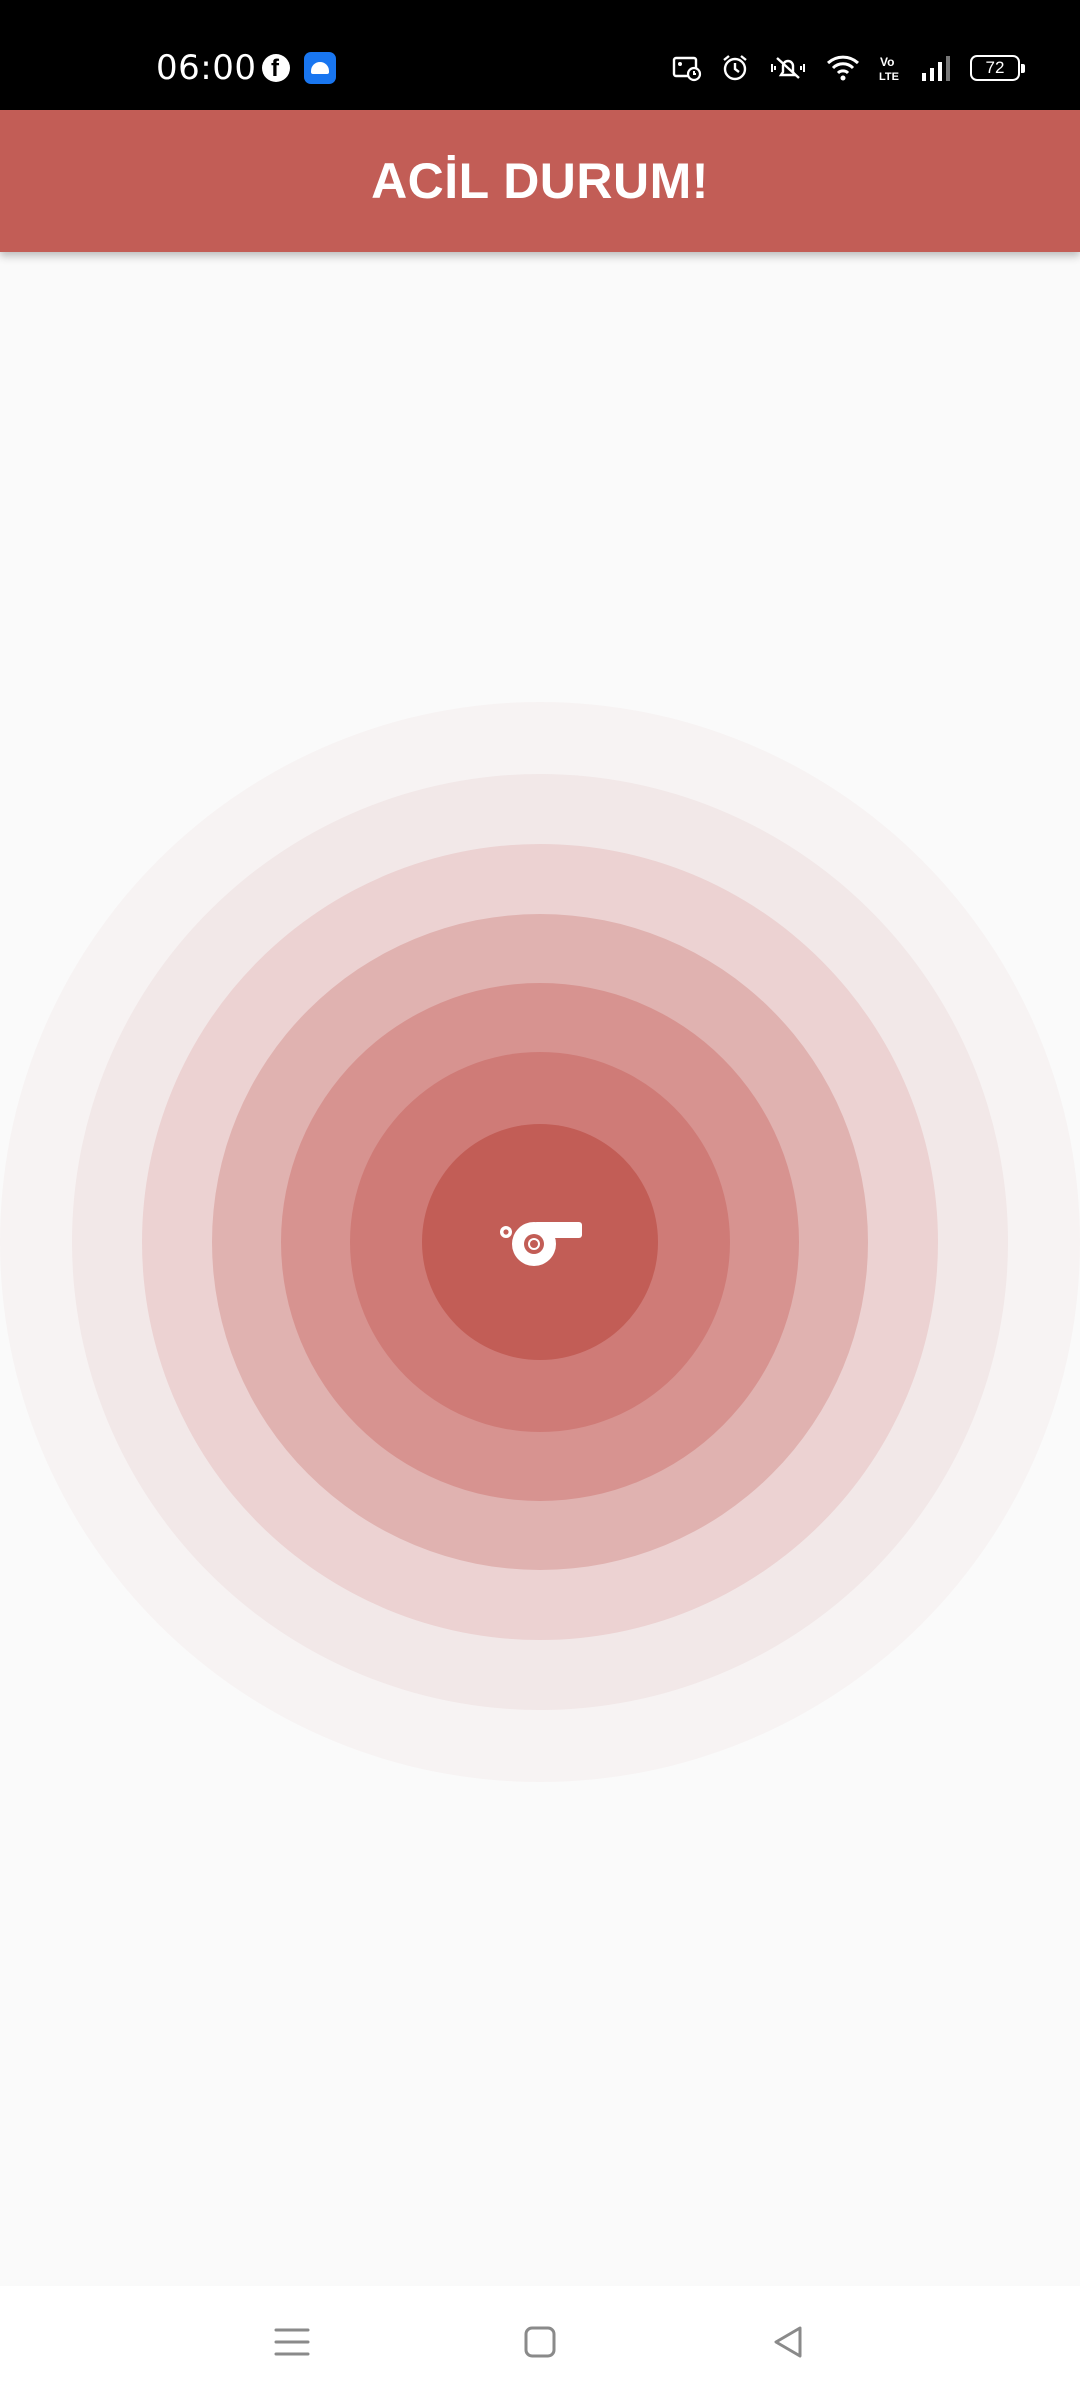 Image resolution: width=1080 pixels, height=2400 pixels. I want to click on volte-icon: Vo LTE, so click(889, 69).